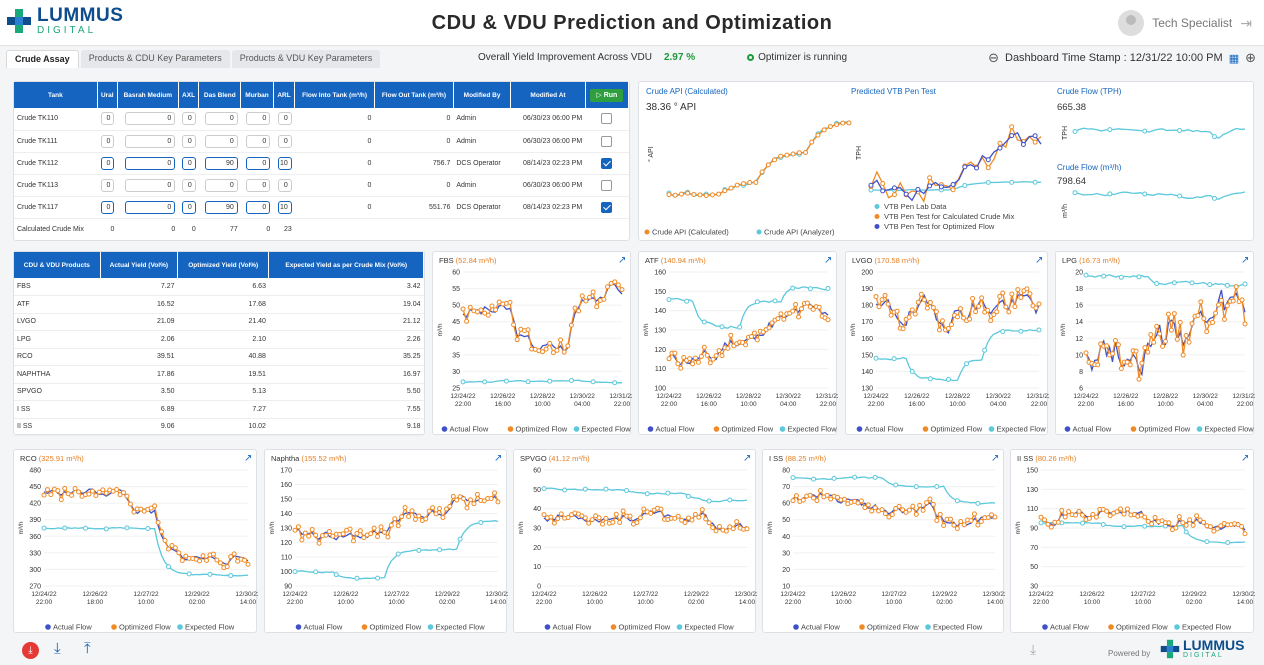  What do you see at coordinates (1033, 649) in the screenshot?
I see `export-icon: ⤓` at bounding box center [1033, 649].